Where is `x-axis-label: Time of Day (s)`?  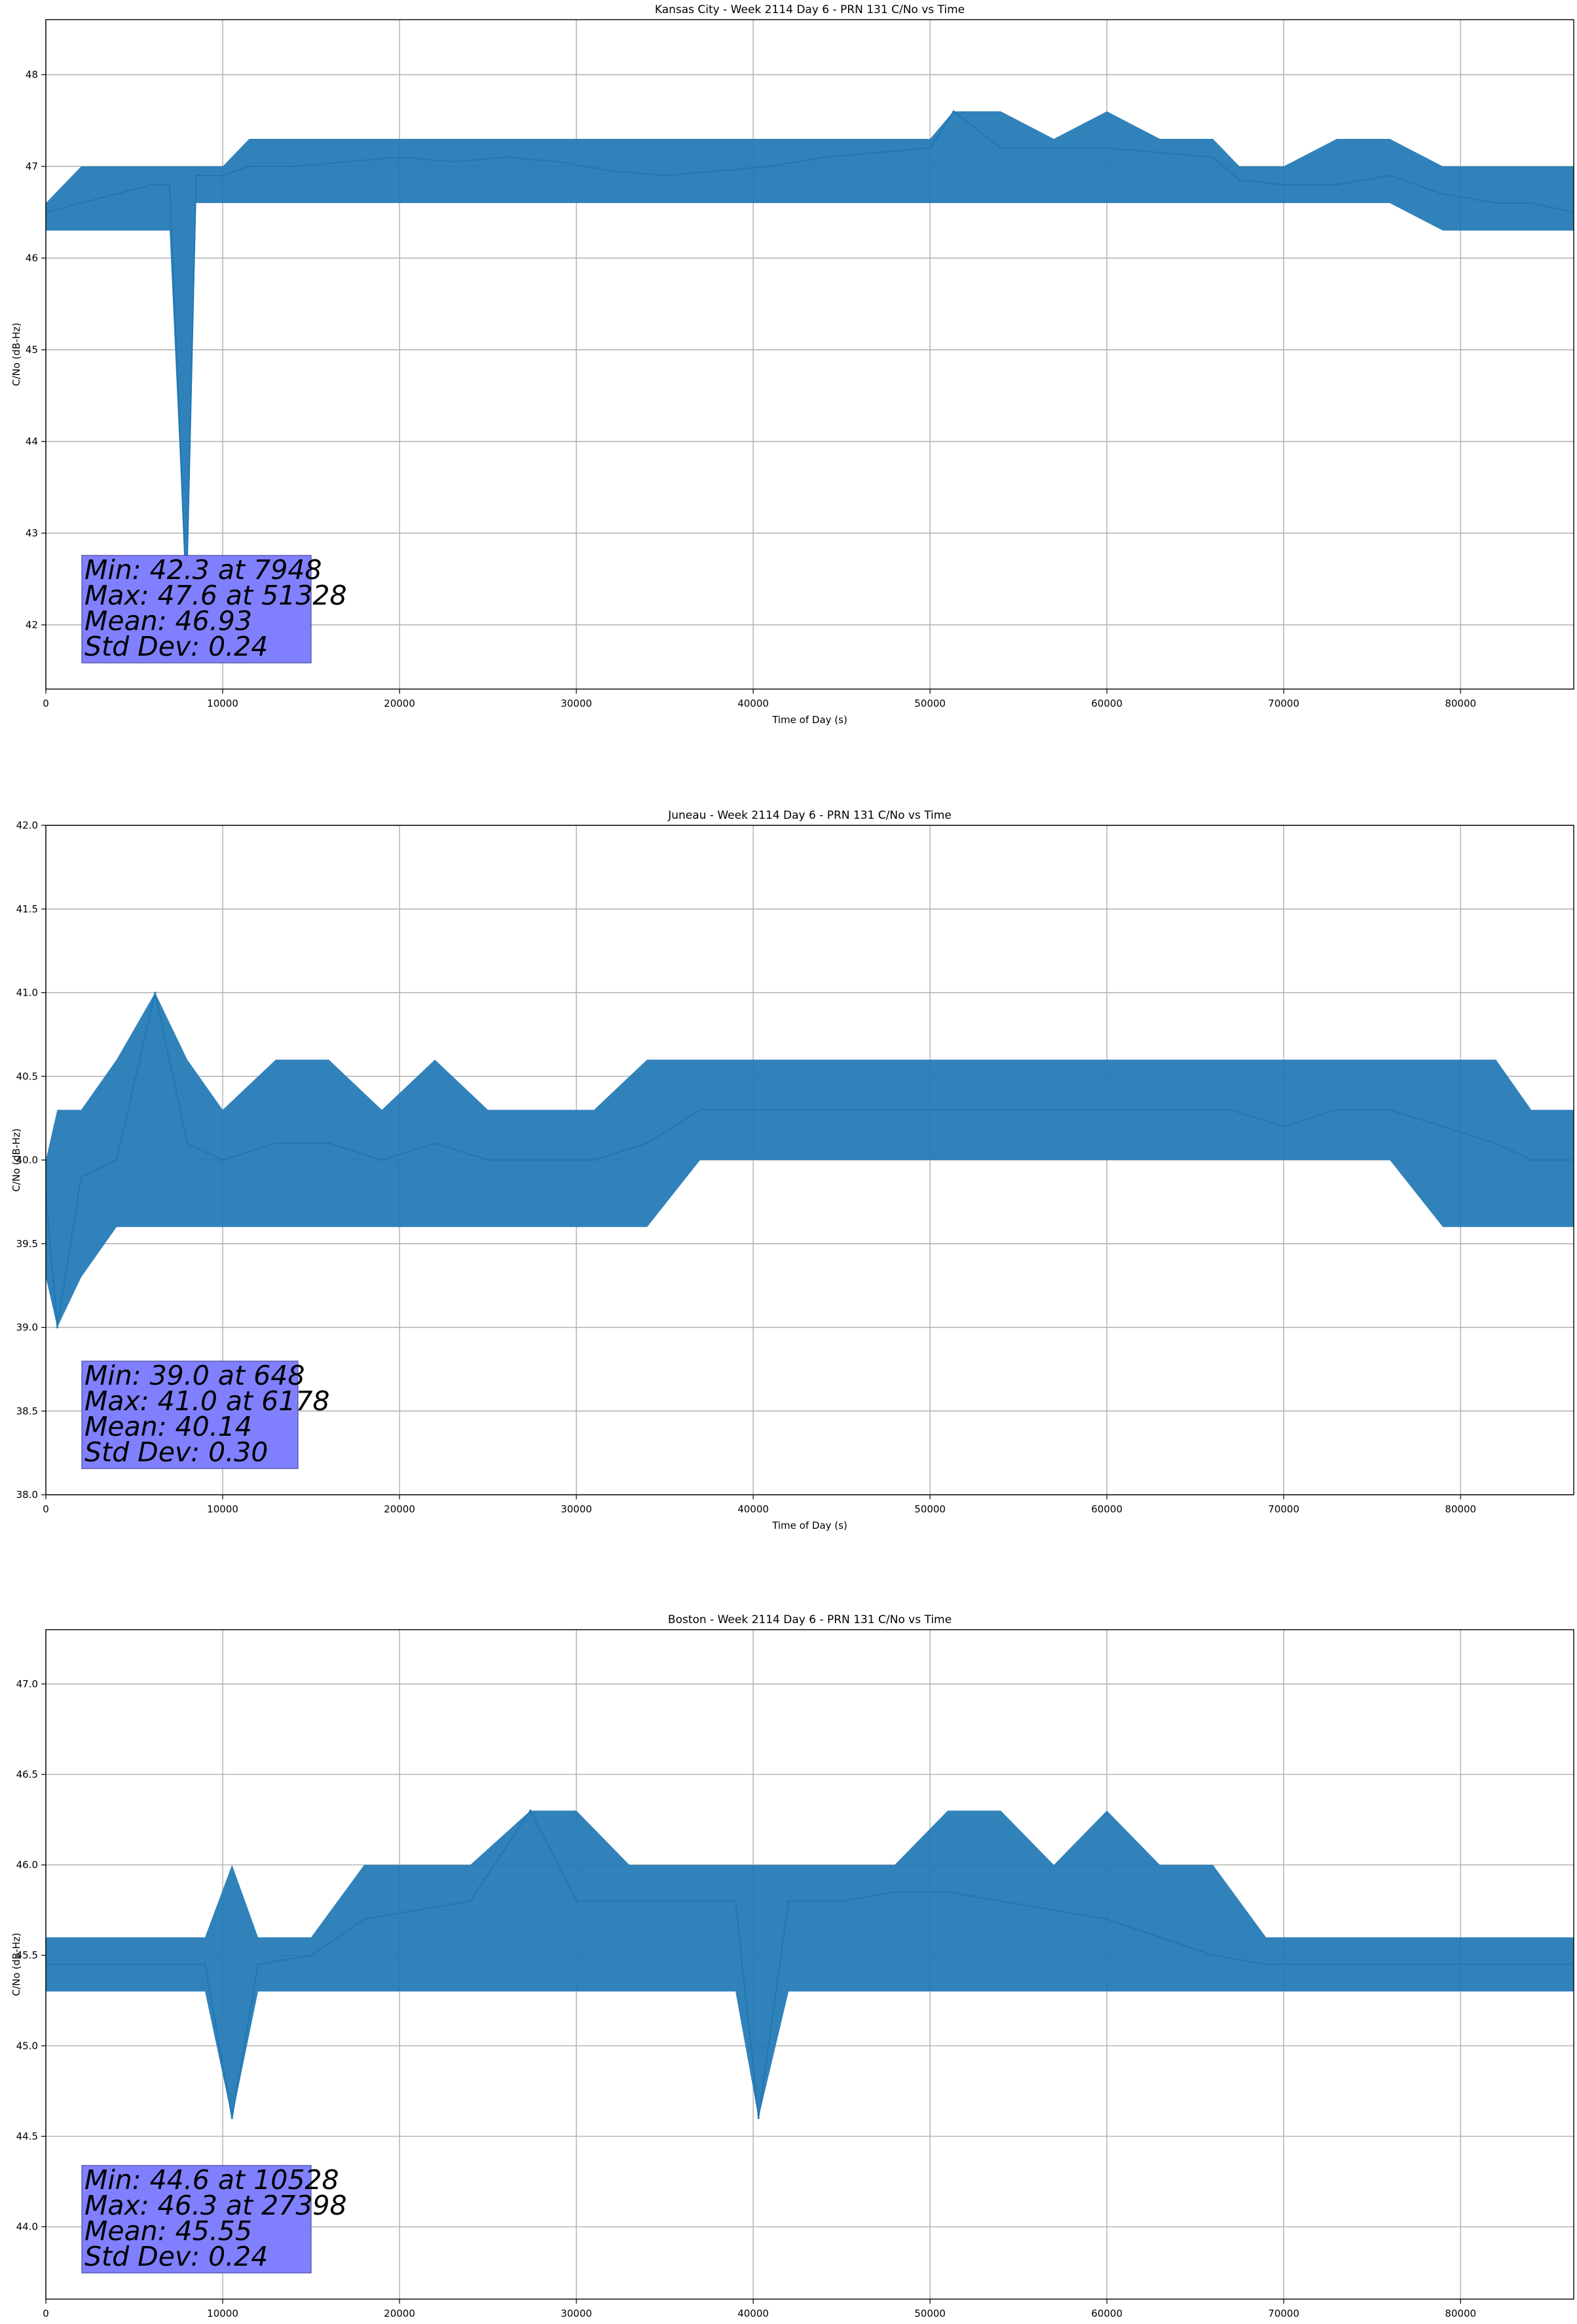 x-axis-label: Time of Day (s) is located at coordinates (809, 720).